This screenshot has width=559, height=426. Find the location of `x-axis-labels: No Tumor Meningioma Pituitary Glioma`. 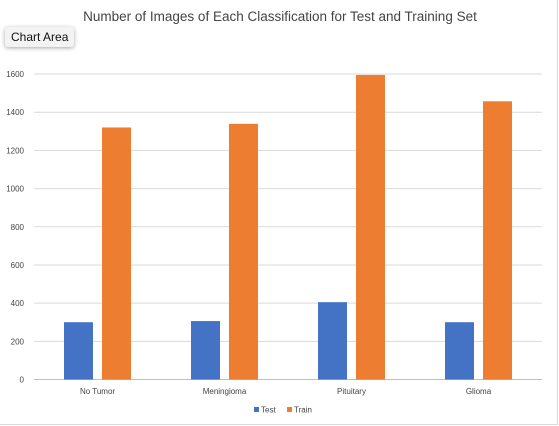

x-axis-labels: No Tumor Meningioma Pituitary Glioma is located at coordinates (286, 391).